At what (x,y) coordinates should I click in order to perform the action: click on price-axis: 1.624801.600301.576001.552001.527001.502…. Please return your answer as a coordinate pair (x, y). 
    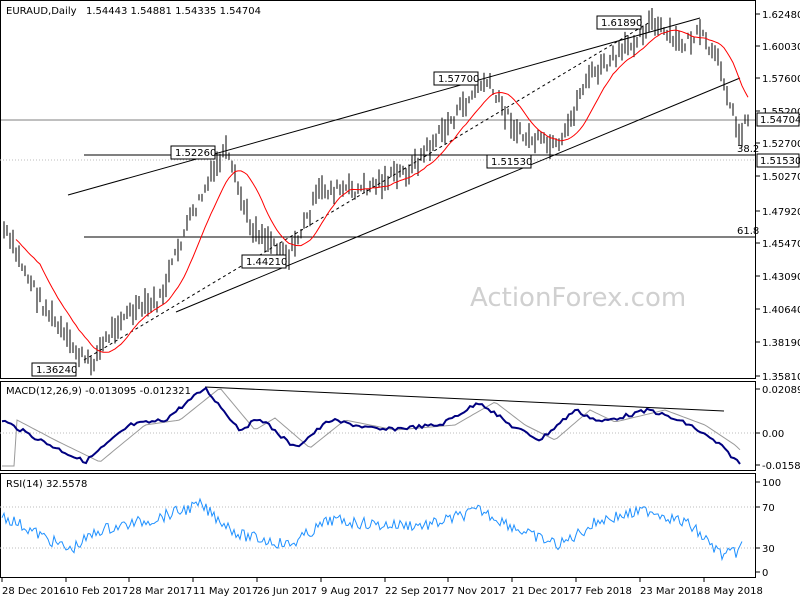
    Looking at the image, I should click on (778, 196).